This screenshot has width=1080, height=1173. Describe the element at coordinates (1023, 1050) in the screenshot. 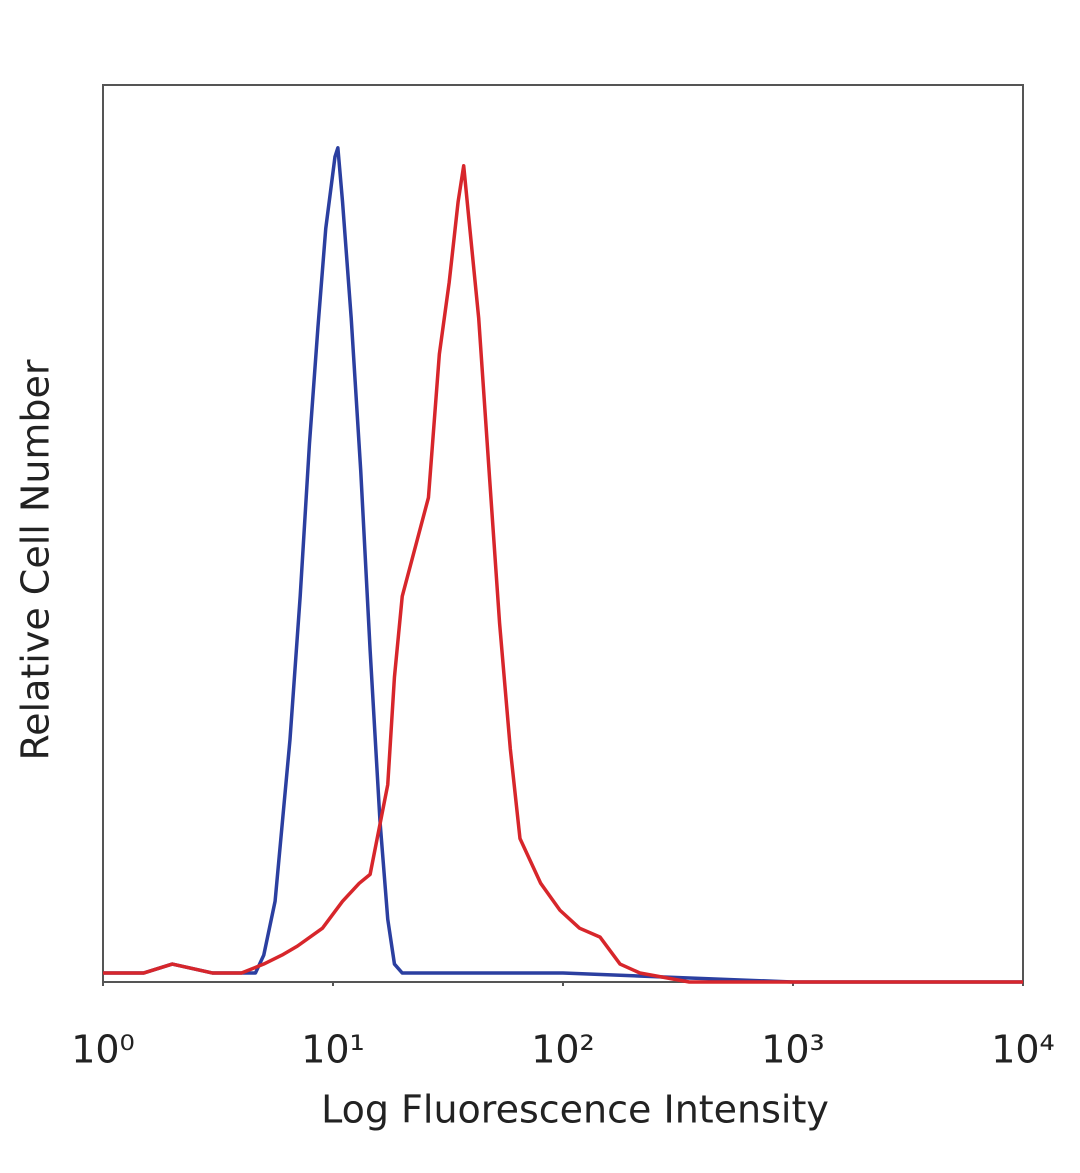

I see `x-tick-label: 10⁴` at that location.